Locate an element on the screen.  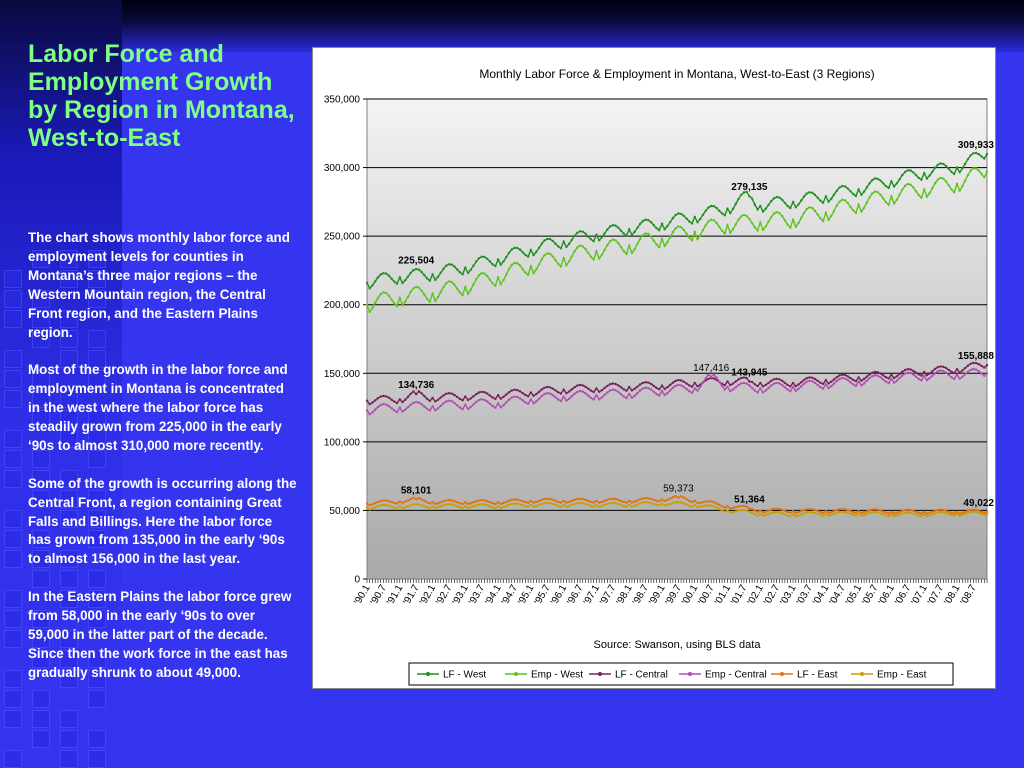
slide-background-top-band is located at coordinates (573, 26).